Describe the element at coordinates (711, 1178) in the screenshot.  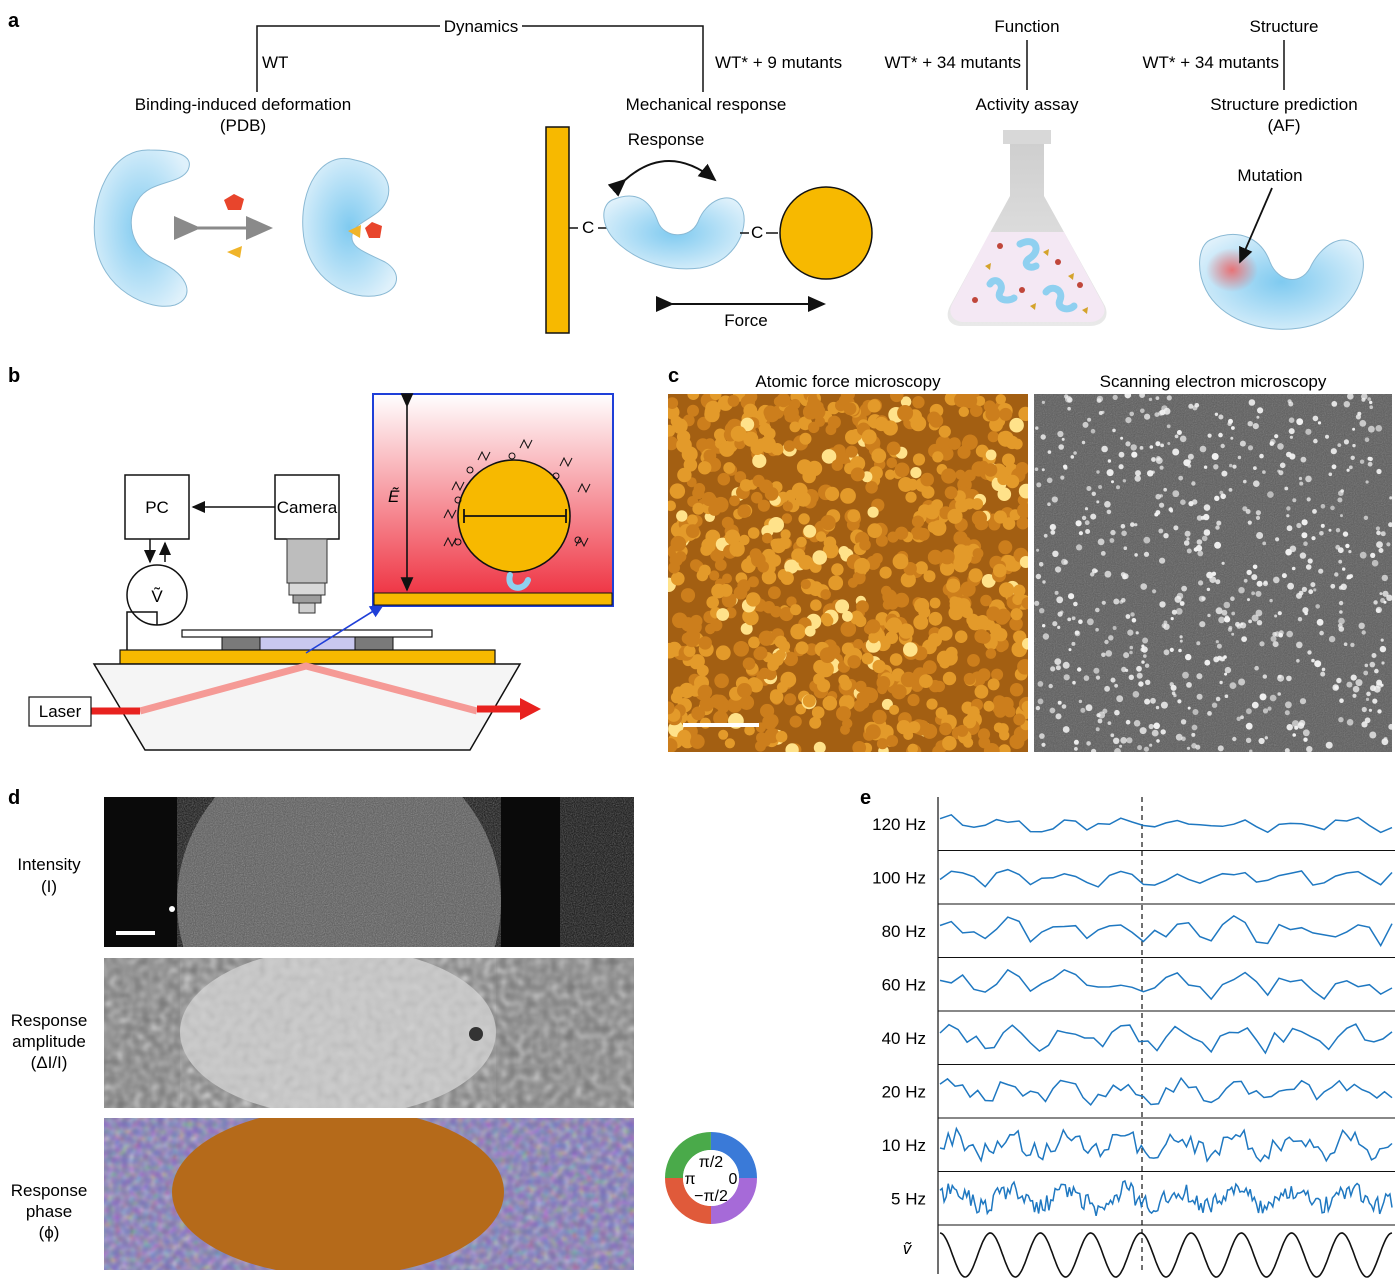
I see `phase-color-wheel: π/2 π 0 −π/2` at that location.